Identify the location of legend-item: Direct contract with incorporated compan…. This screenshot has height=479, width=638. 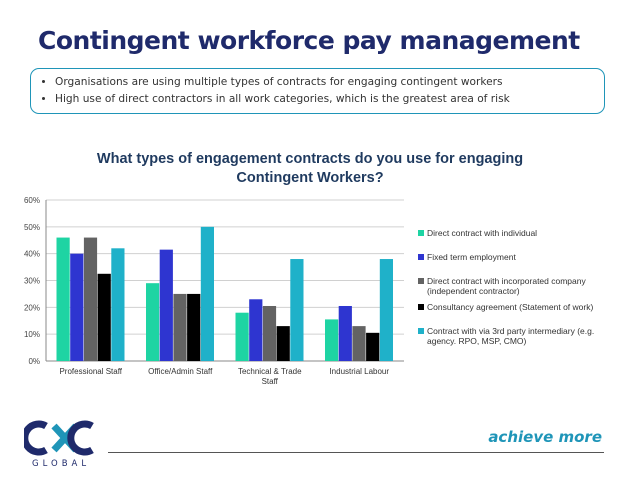
(518, 286).